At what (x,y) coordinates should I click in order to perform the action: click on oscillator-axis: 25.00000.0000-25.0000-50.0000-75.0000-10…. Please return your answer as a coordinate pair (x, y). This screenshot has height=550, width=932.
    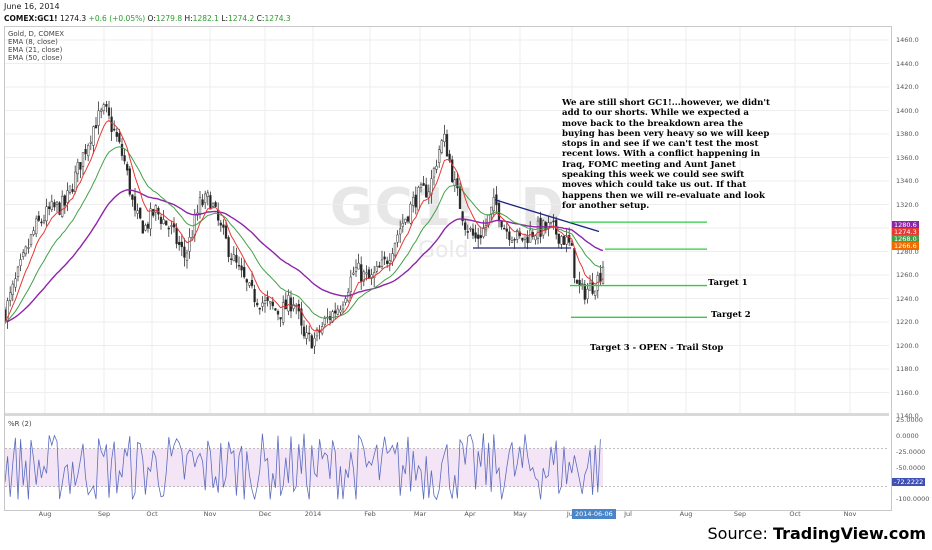
    Looking at the image, I should click on (911, 462).